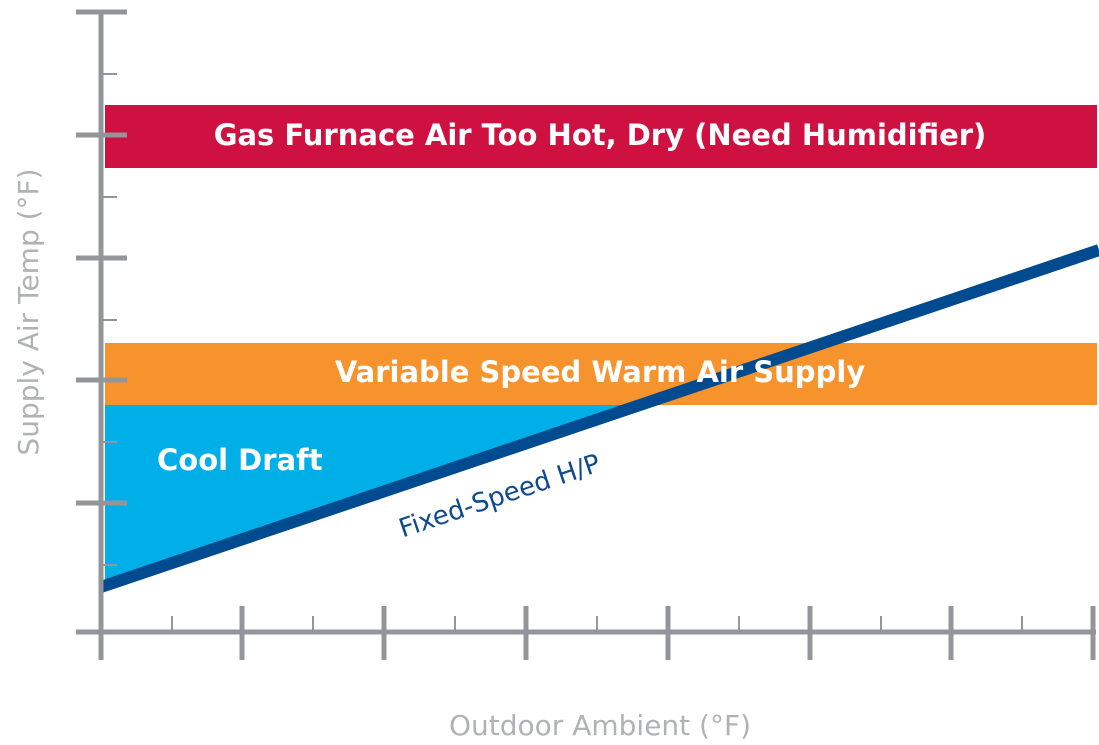 The image size is (1099, 745). What do you see at coordinates (240, 460) in the screenshot?
I see `cool-region-label: Cool Draft` at bounding box center [240, 460].